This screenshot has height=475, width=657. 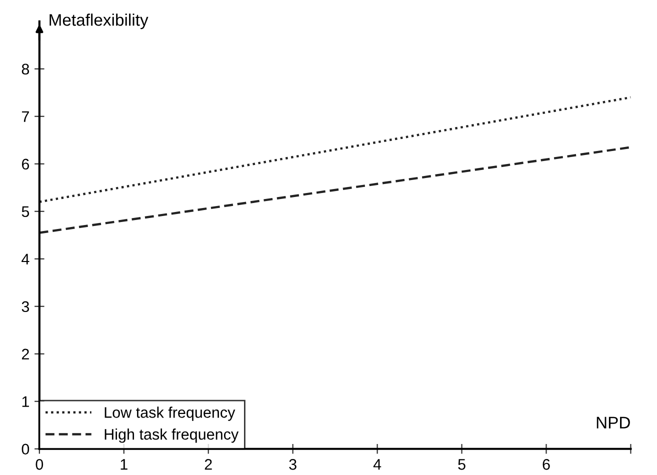 I want to click on y-tick-label: 3, so click(x=26, y=306).